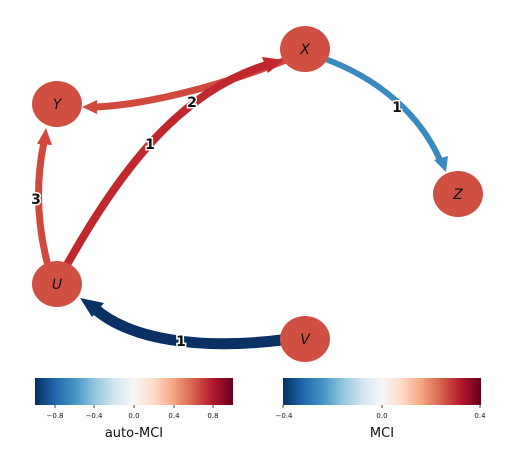  I want to click on colorbar-auto-mci-tick-label: −0.4, so click(95, 416).